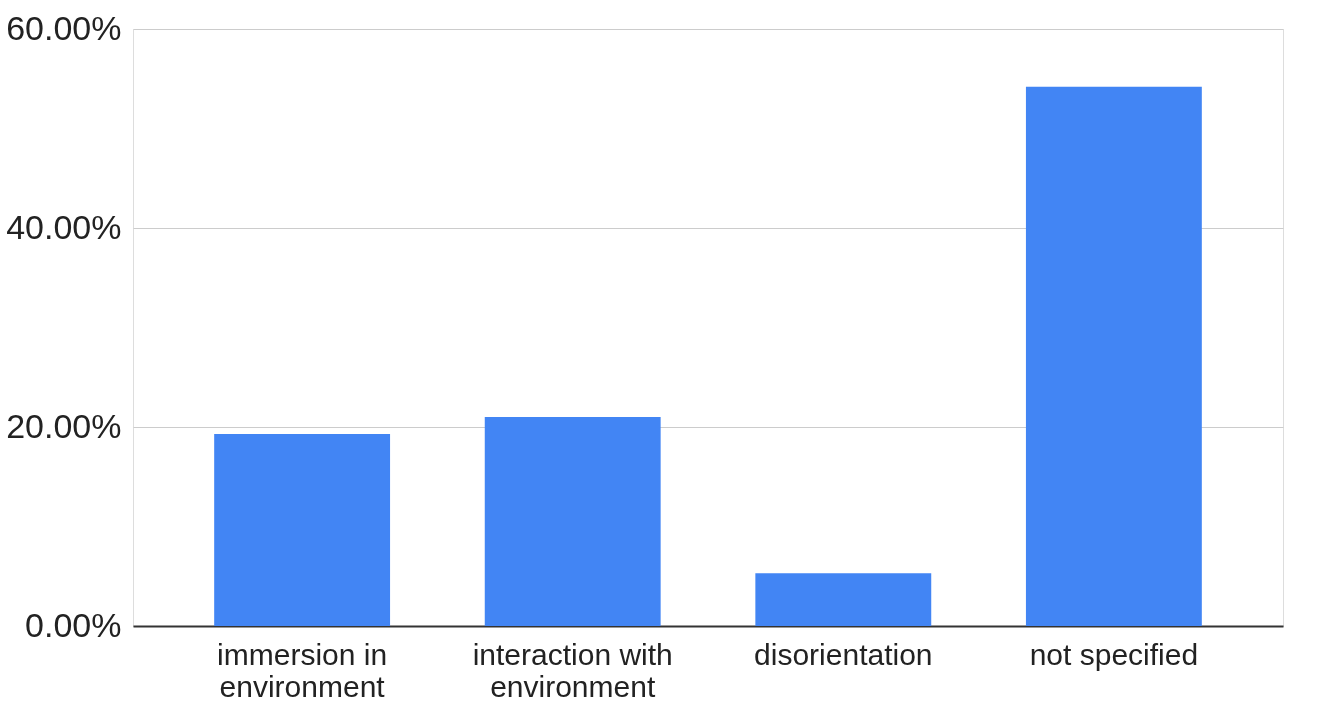 The image size is (1330, 715). Describe the element at coordinates (1114, 654) in the screenshot. I see `x-tick-label: not specified` at that location.